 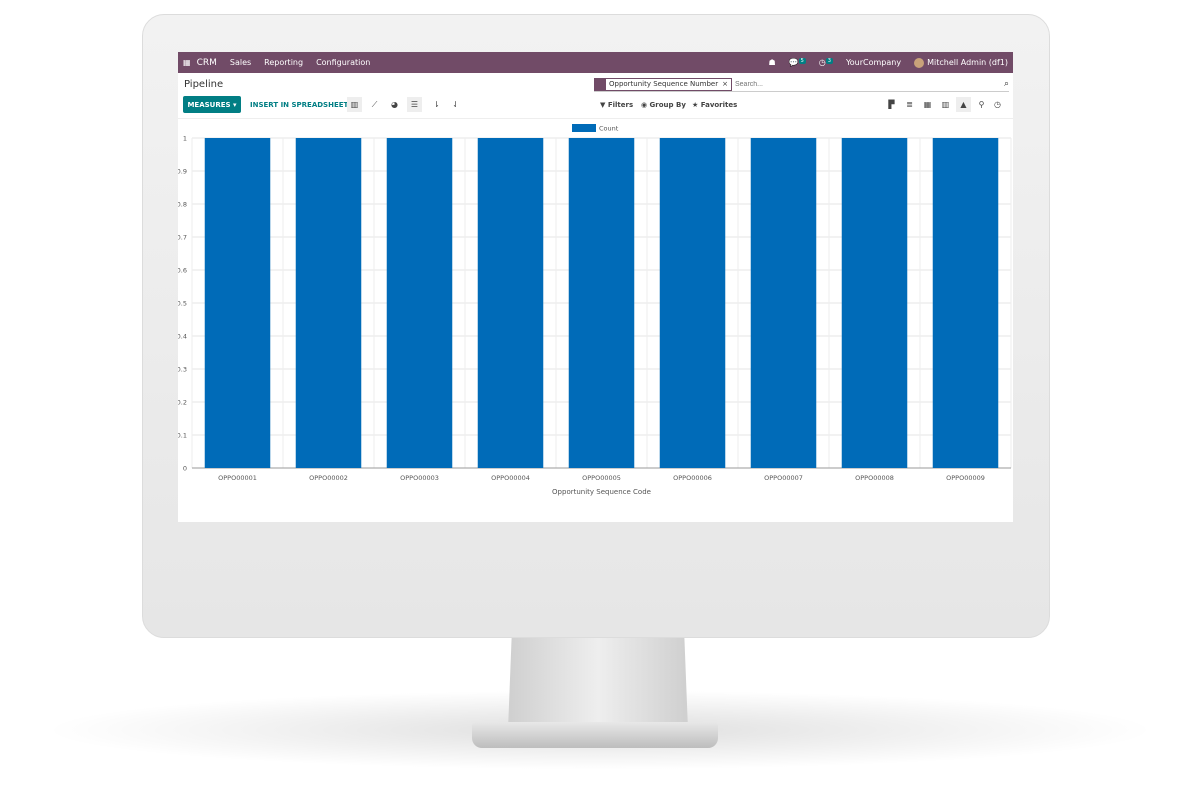 I want to click on pivot-view-icon: ▥, so click(x=945, y=104).